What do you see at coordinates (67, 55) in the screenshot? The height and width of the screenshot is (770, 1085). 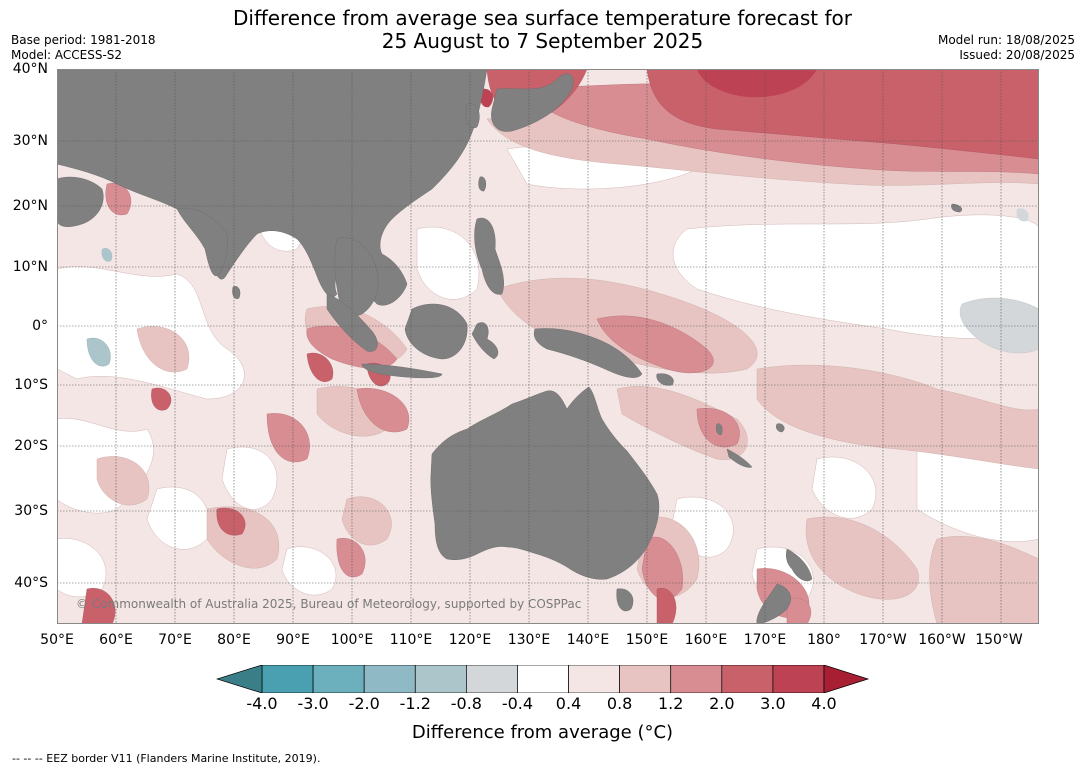 I see `model-name: Model: ACCESS-S2` at bounding box center [67, 55].